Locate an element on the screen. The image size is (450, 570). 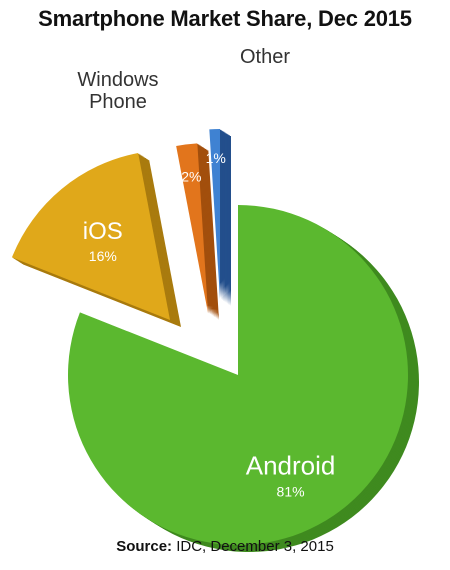
slice-windows-phone is located at coordinates (192, 228).